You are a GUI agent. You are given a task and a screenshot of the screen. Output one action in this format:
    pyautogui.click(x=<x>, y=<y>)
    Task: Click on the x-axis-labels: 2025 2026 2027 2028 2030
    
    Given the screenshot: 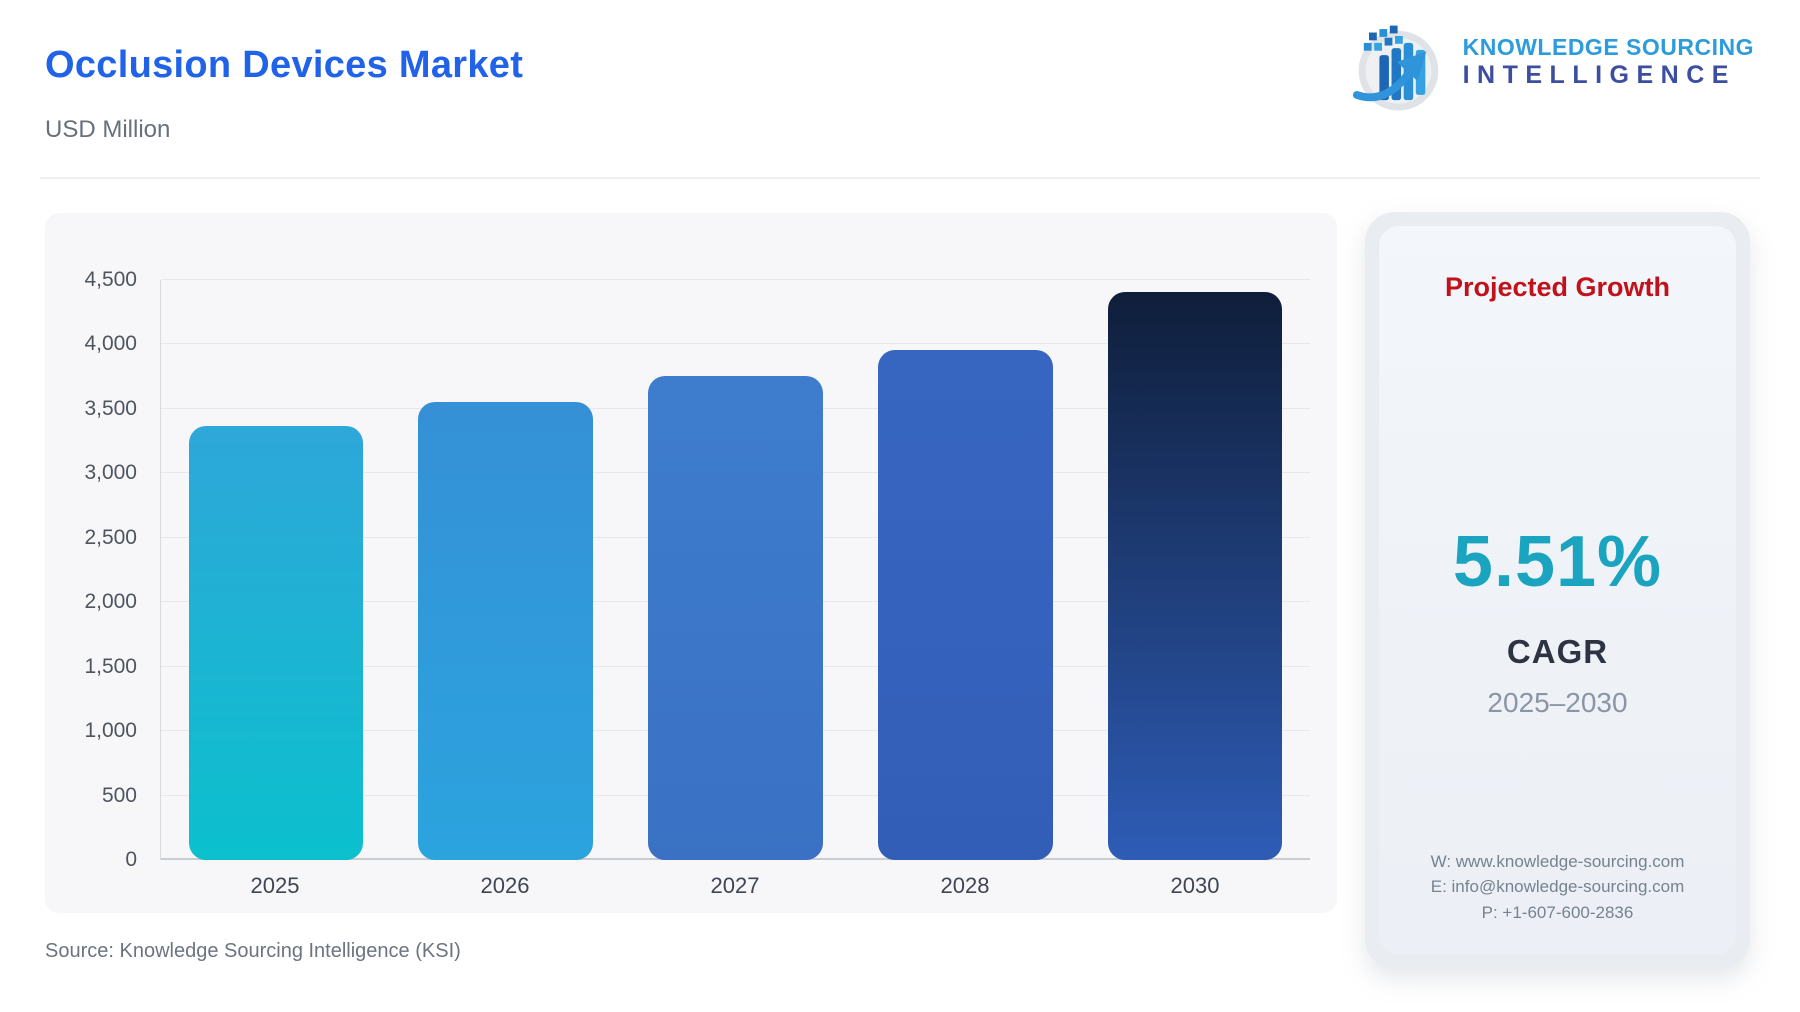 What is the action you would take?
    pyautogui.click(x=735, y=886)
    